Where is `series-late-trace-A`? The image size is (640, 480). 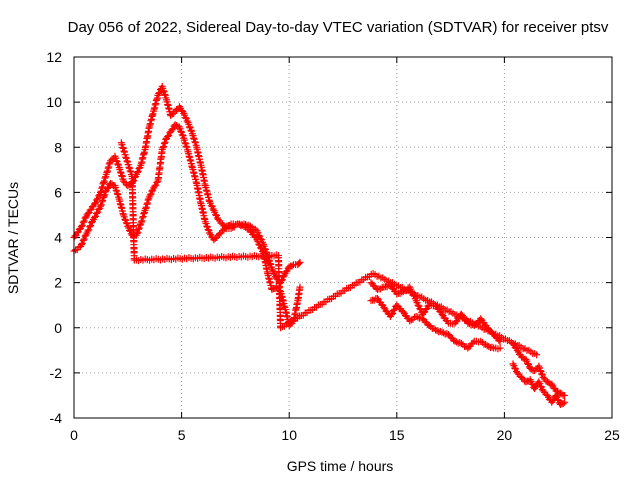
series-late-trace-A is located at coordinates (539, 369).